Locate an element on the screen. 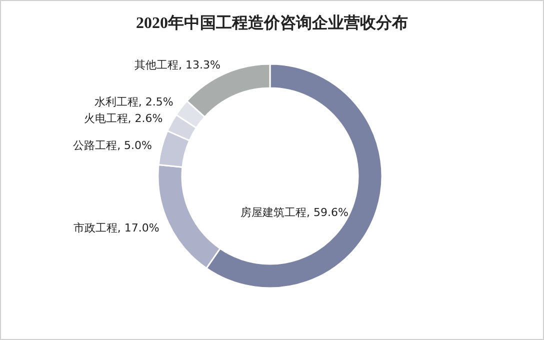 This screenshot has width=544, height=340. slice-label: 火电工程 is located at coordinates (106, 118).